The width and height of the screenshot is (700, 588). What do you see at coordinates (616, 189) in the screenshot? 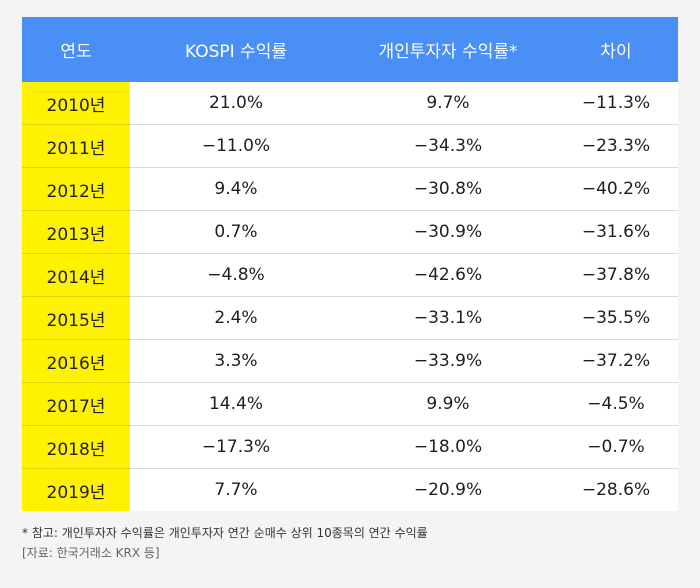
I see `cell-difference: −40.2%` at bounding box center [616, 189].